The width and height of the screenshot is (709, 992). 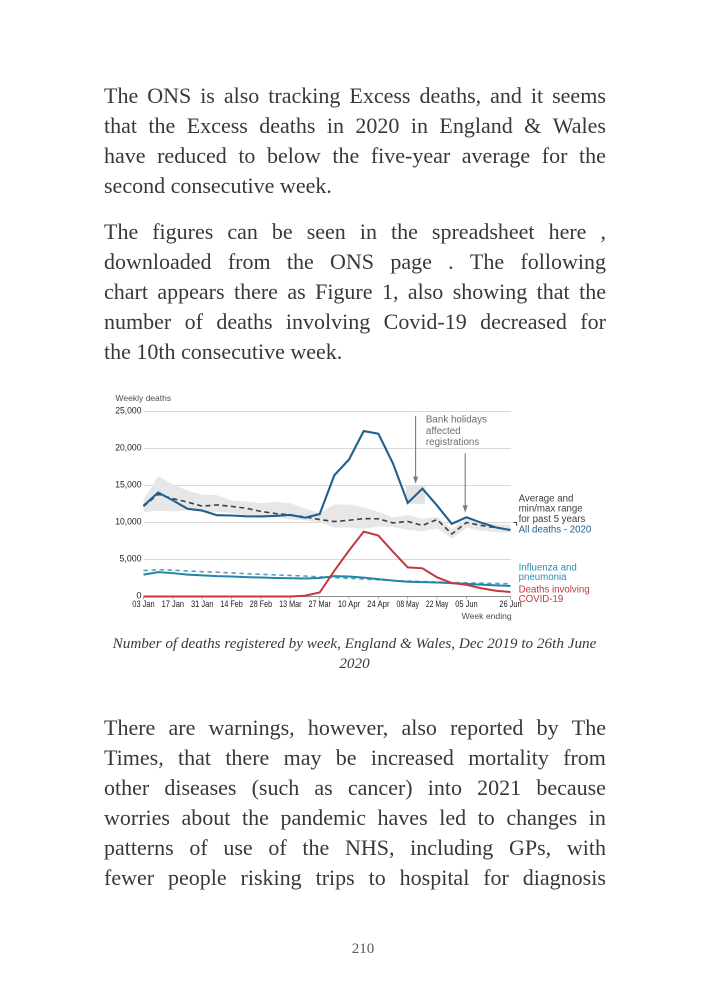 I want to click on svg-text: Average and, so click(x=546, y=499).